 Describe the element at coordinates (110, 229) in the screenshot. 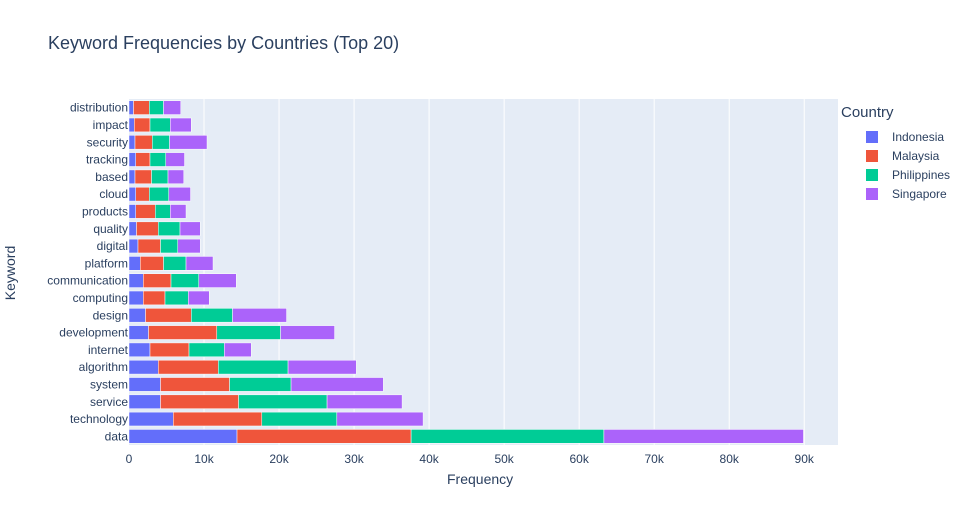

I see `y-tick-label: quality` at that location.